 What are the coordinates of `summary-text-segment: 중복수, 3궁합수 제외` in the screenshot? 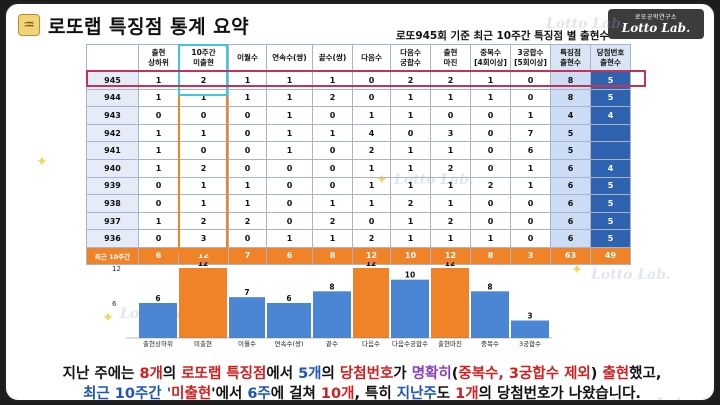 It's located at (524, 374).